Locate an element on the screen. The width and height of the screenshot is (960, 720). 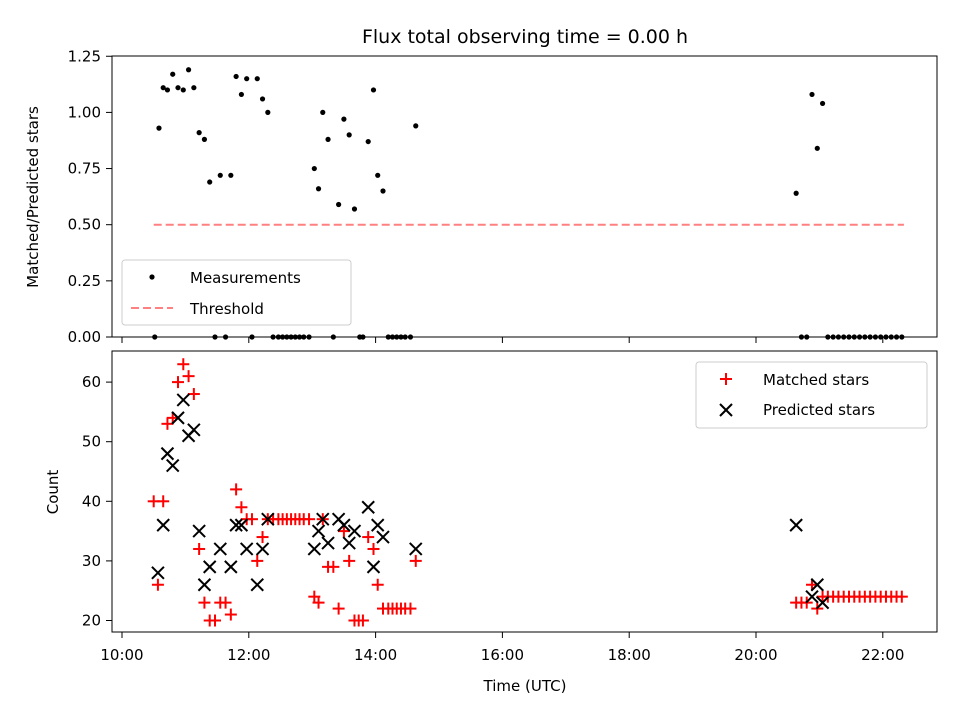
legend-measurements-label: Measurements is located at coordinates (245, 278).